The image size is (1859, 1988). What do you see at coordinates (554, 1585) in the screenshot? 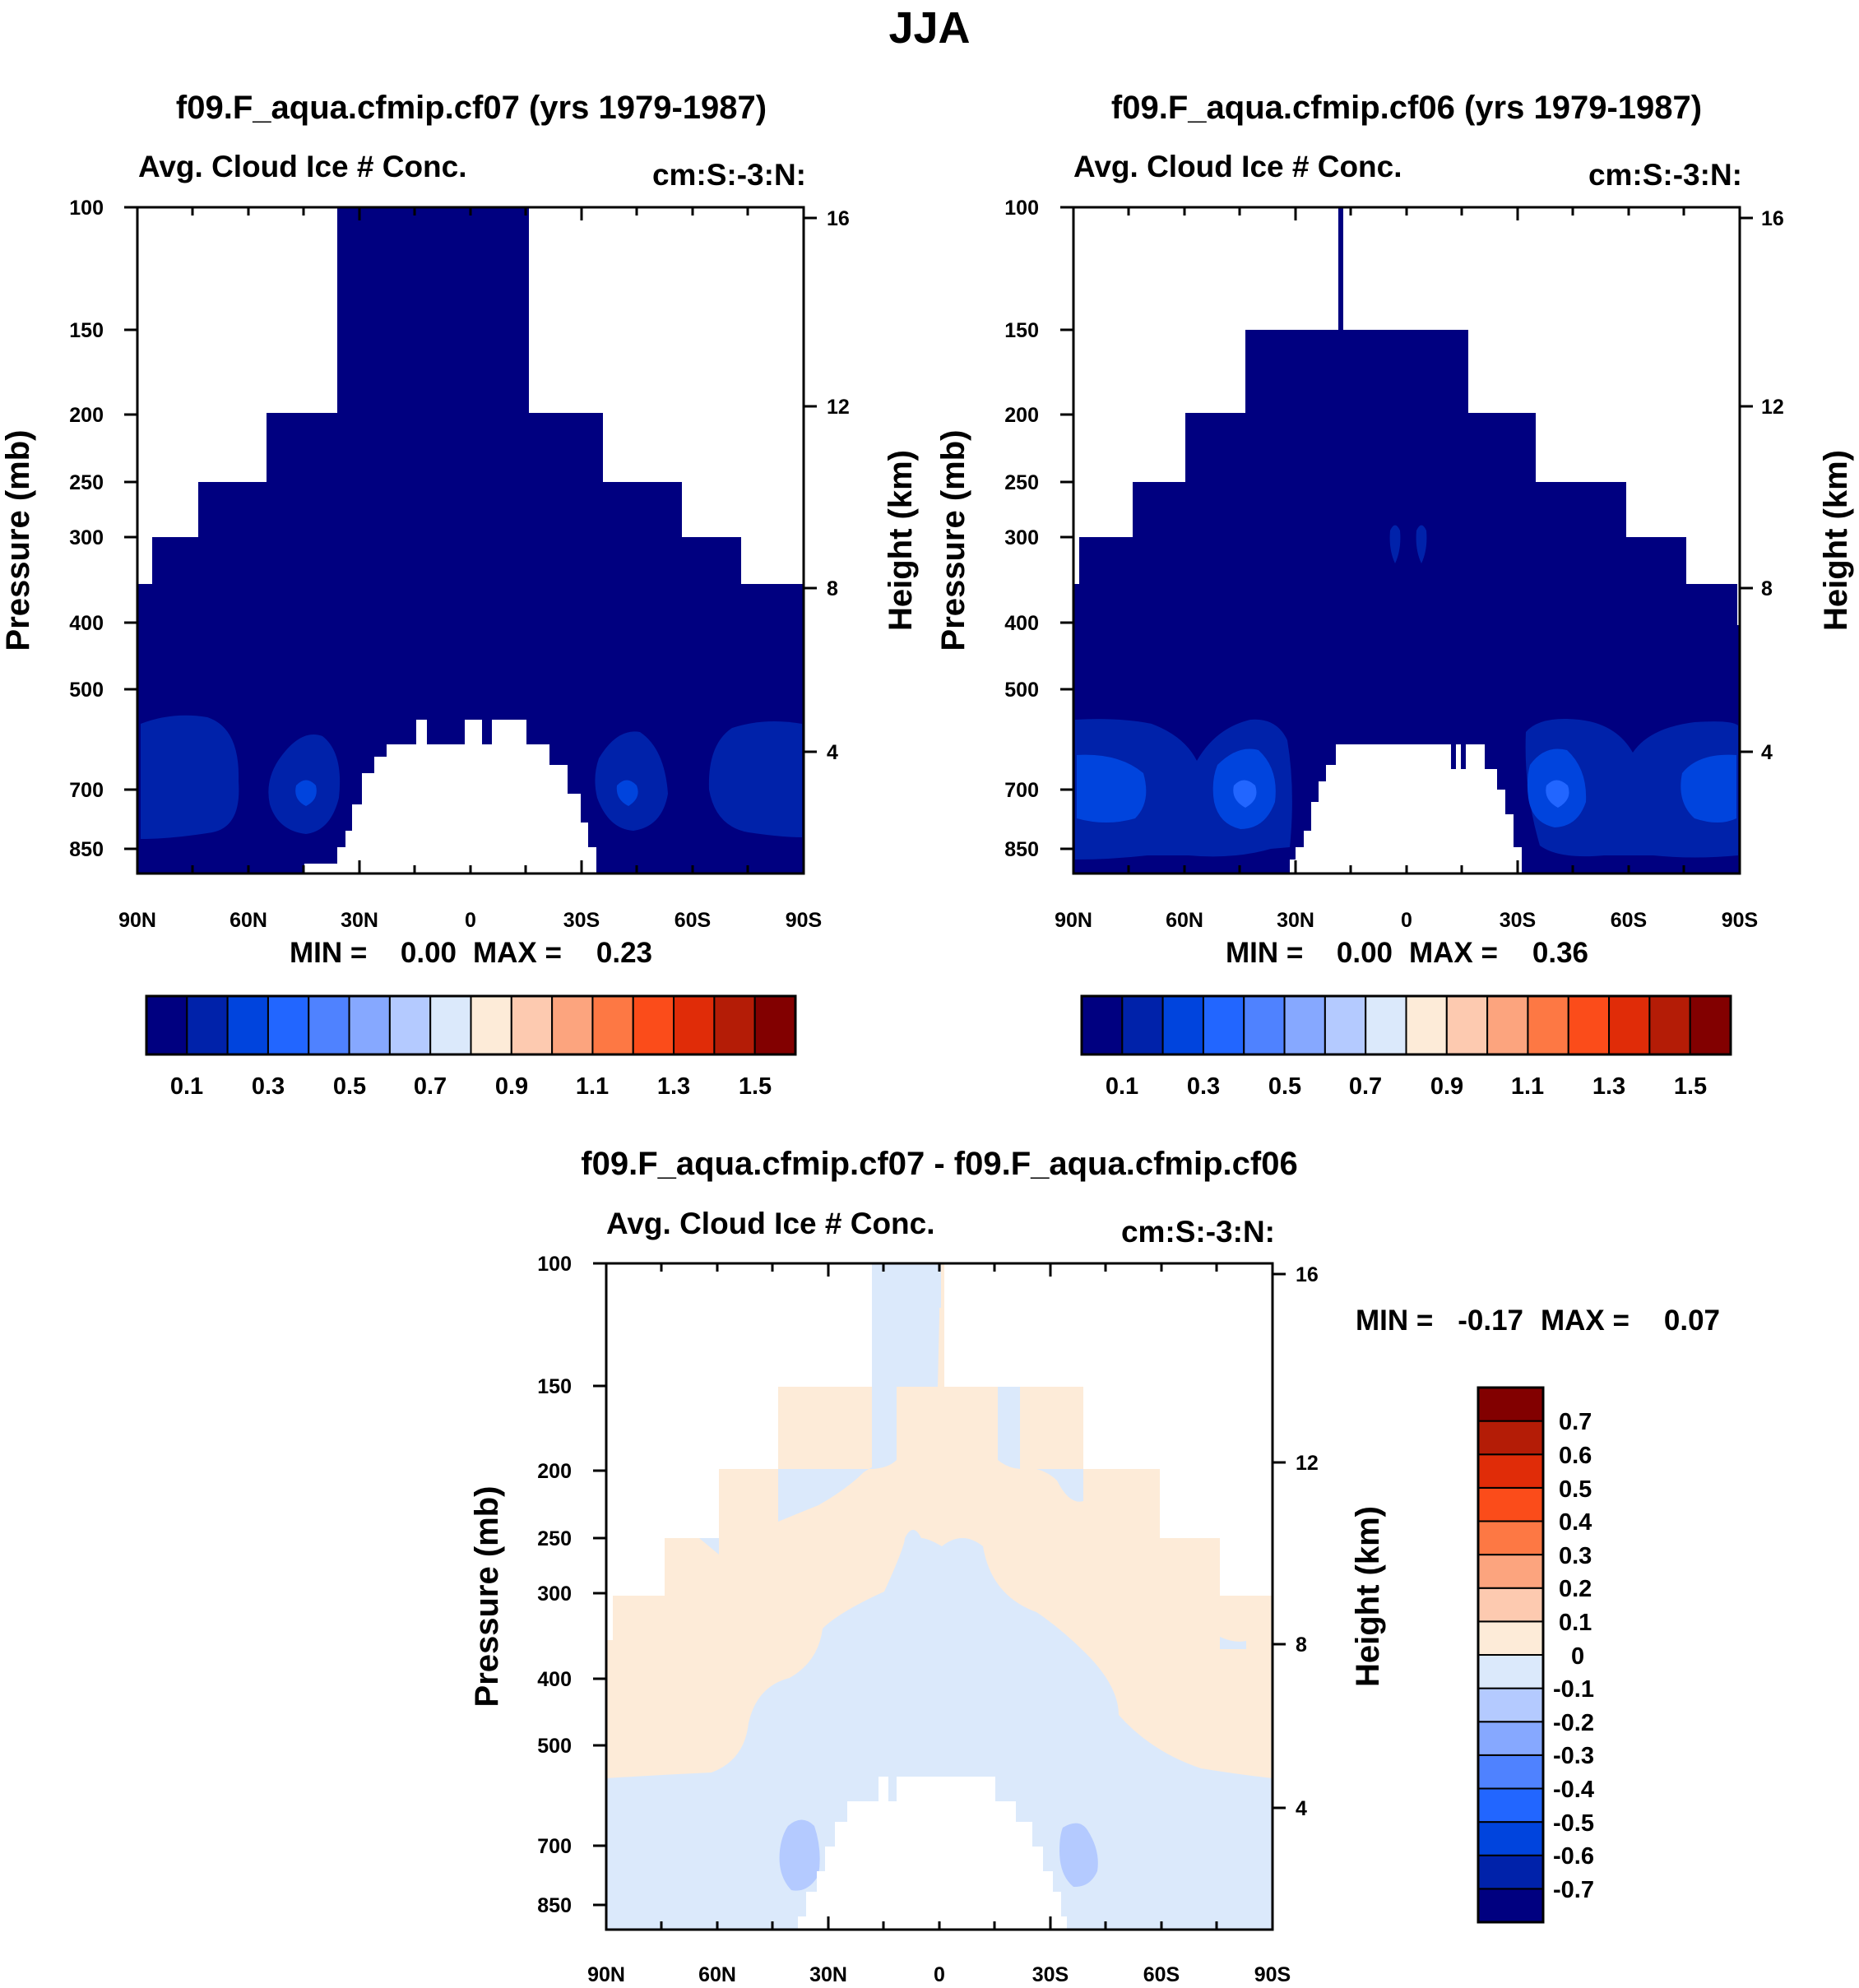
I see `y-tick-labels: 100 150 200 250 300 400 500 700 850` at bounding box center [554, 1585].